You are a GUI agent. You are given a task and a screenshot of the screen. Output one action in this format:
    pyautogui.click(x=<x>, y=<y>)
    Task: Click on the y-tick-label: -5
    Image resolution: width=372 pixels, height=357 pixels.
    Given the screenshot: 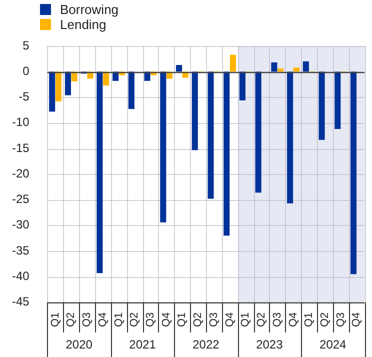 What is the action you would take?
    pyautogui.click(x=24, y=97)
    